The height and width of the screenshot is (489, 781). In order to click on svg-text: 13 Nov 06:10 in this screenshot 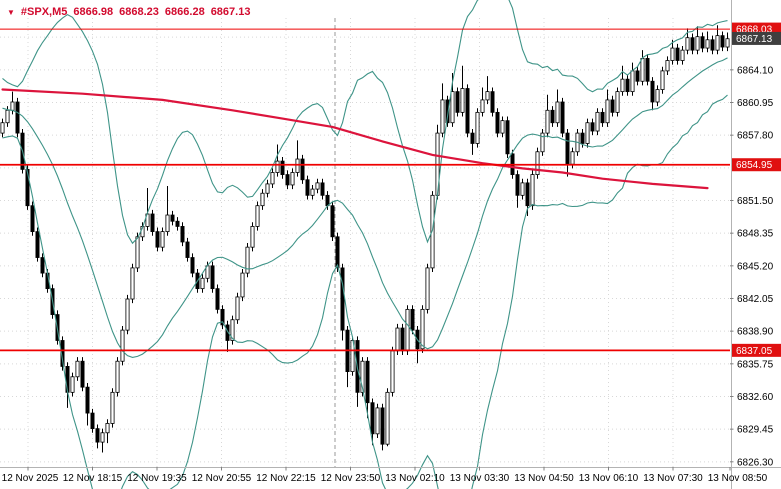, I will do `click(609, 478)`.